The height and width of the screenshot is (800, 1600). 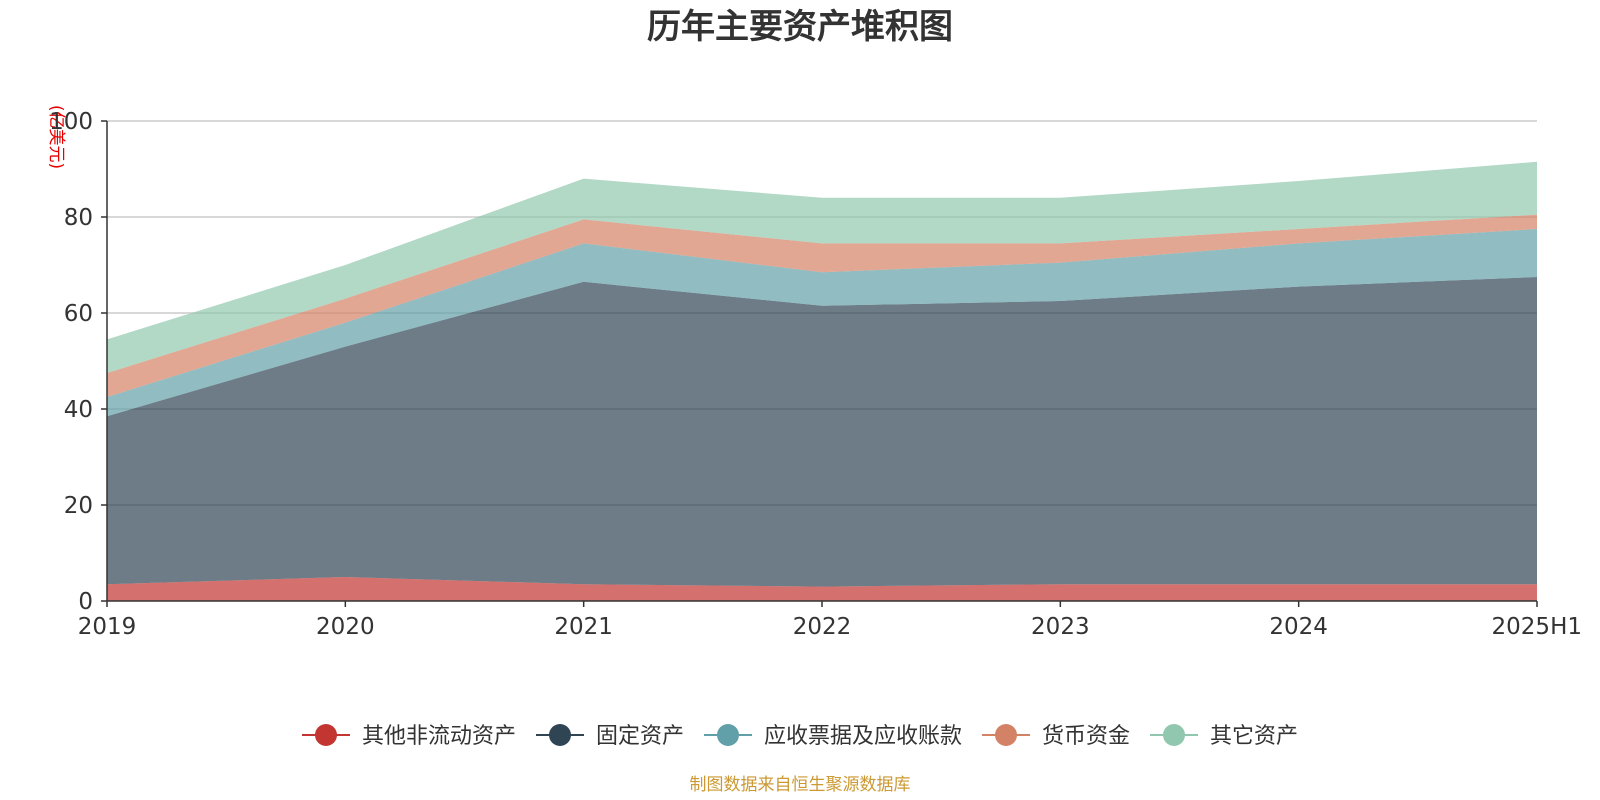 I want to click on x-tick-label-2020: 2020, so click(x=345, y=627).